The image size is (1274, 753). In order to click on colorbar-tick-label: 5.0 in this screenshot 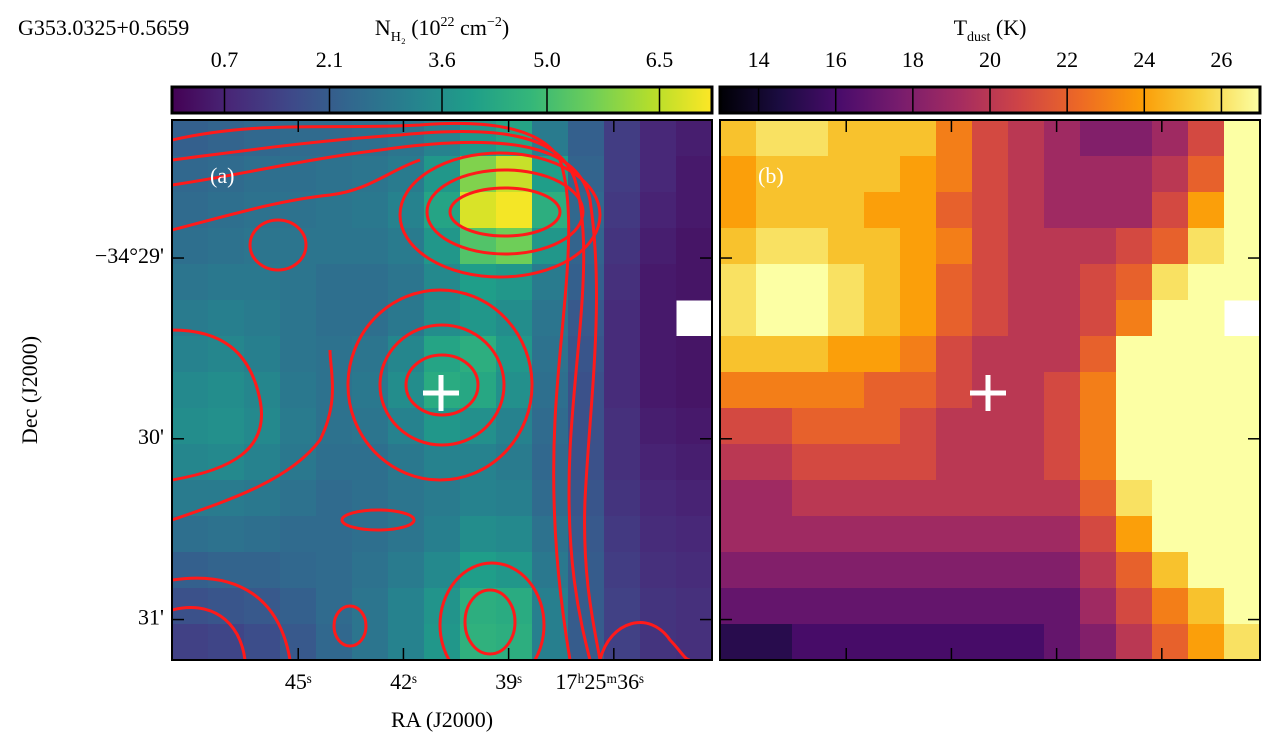, I will do `click(547, 59)`.